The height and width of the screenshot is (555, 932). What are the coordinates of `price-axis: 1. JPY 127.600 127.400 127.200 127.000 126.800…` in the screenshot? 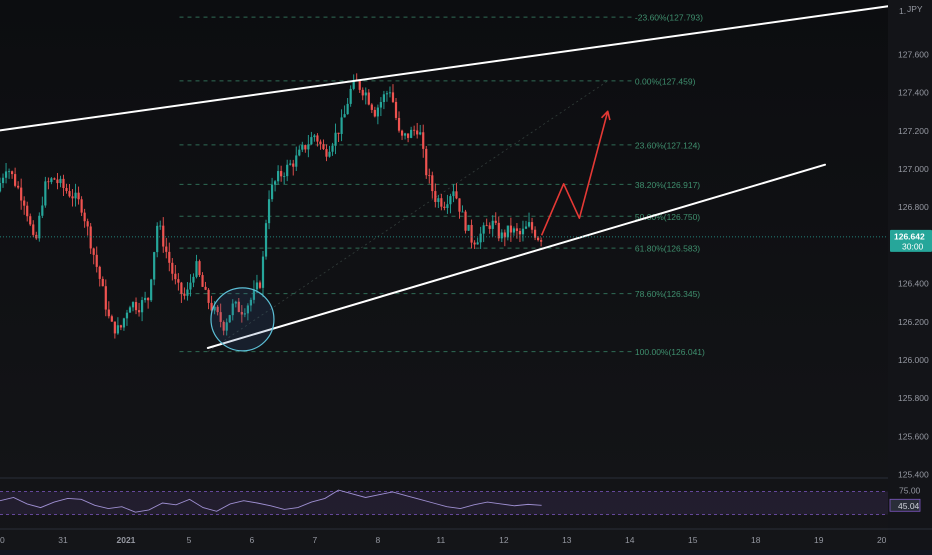 It's located at (910, 275).